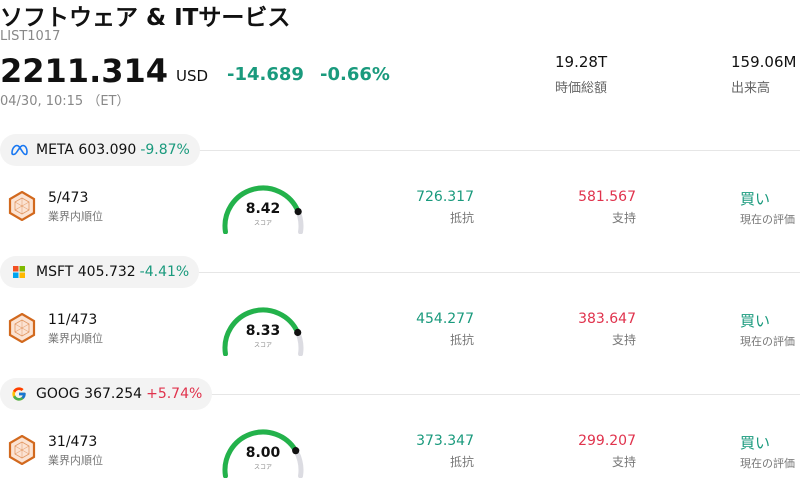 The width and height of the screenshot is (800, 488). I want to click on score-value: 8.42, so click(263, 209).